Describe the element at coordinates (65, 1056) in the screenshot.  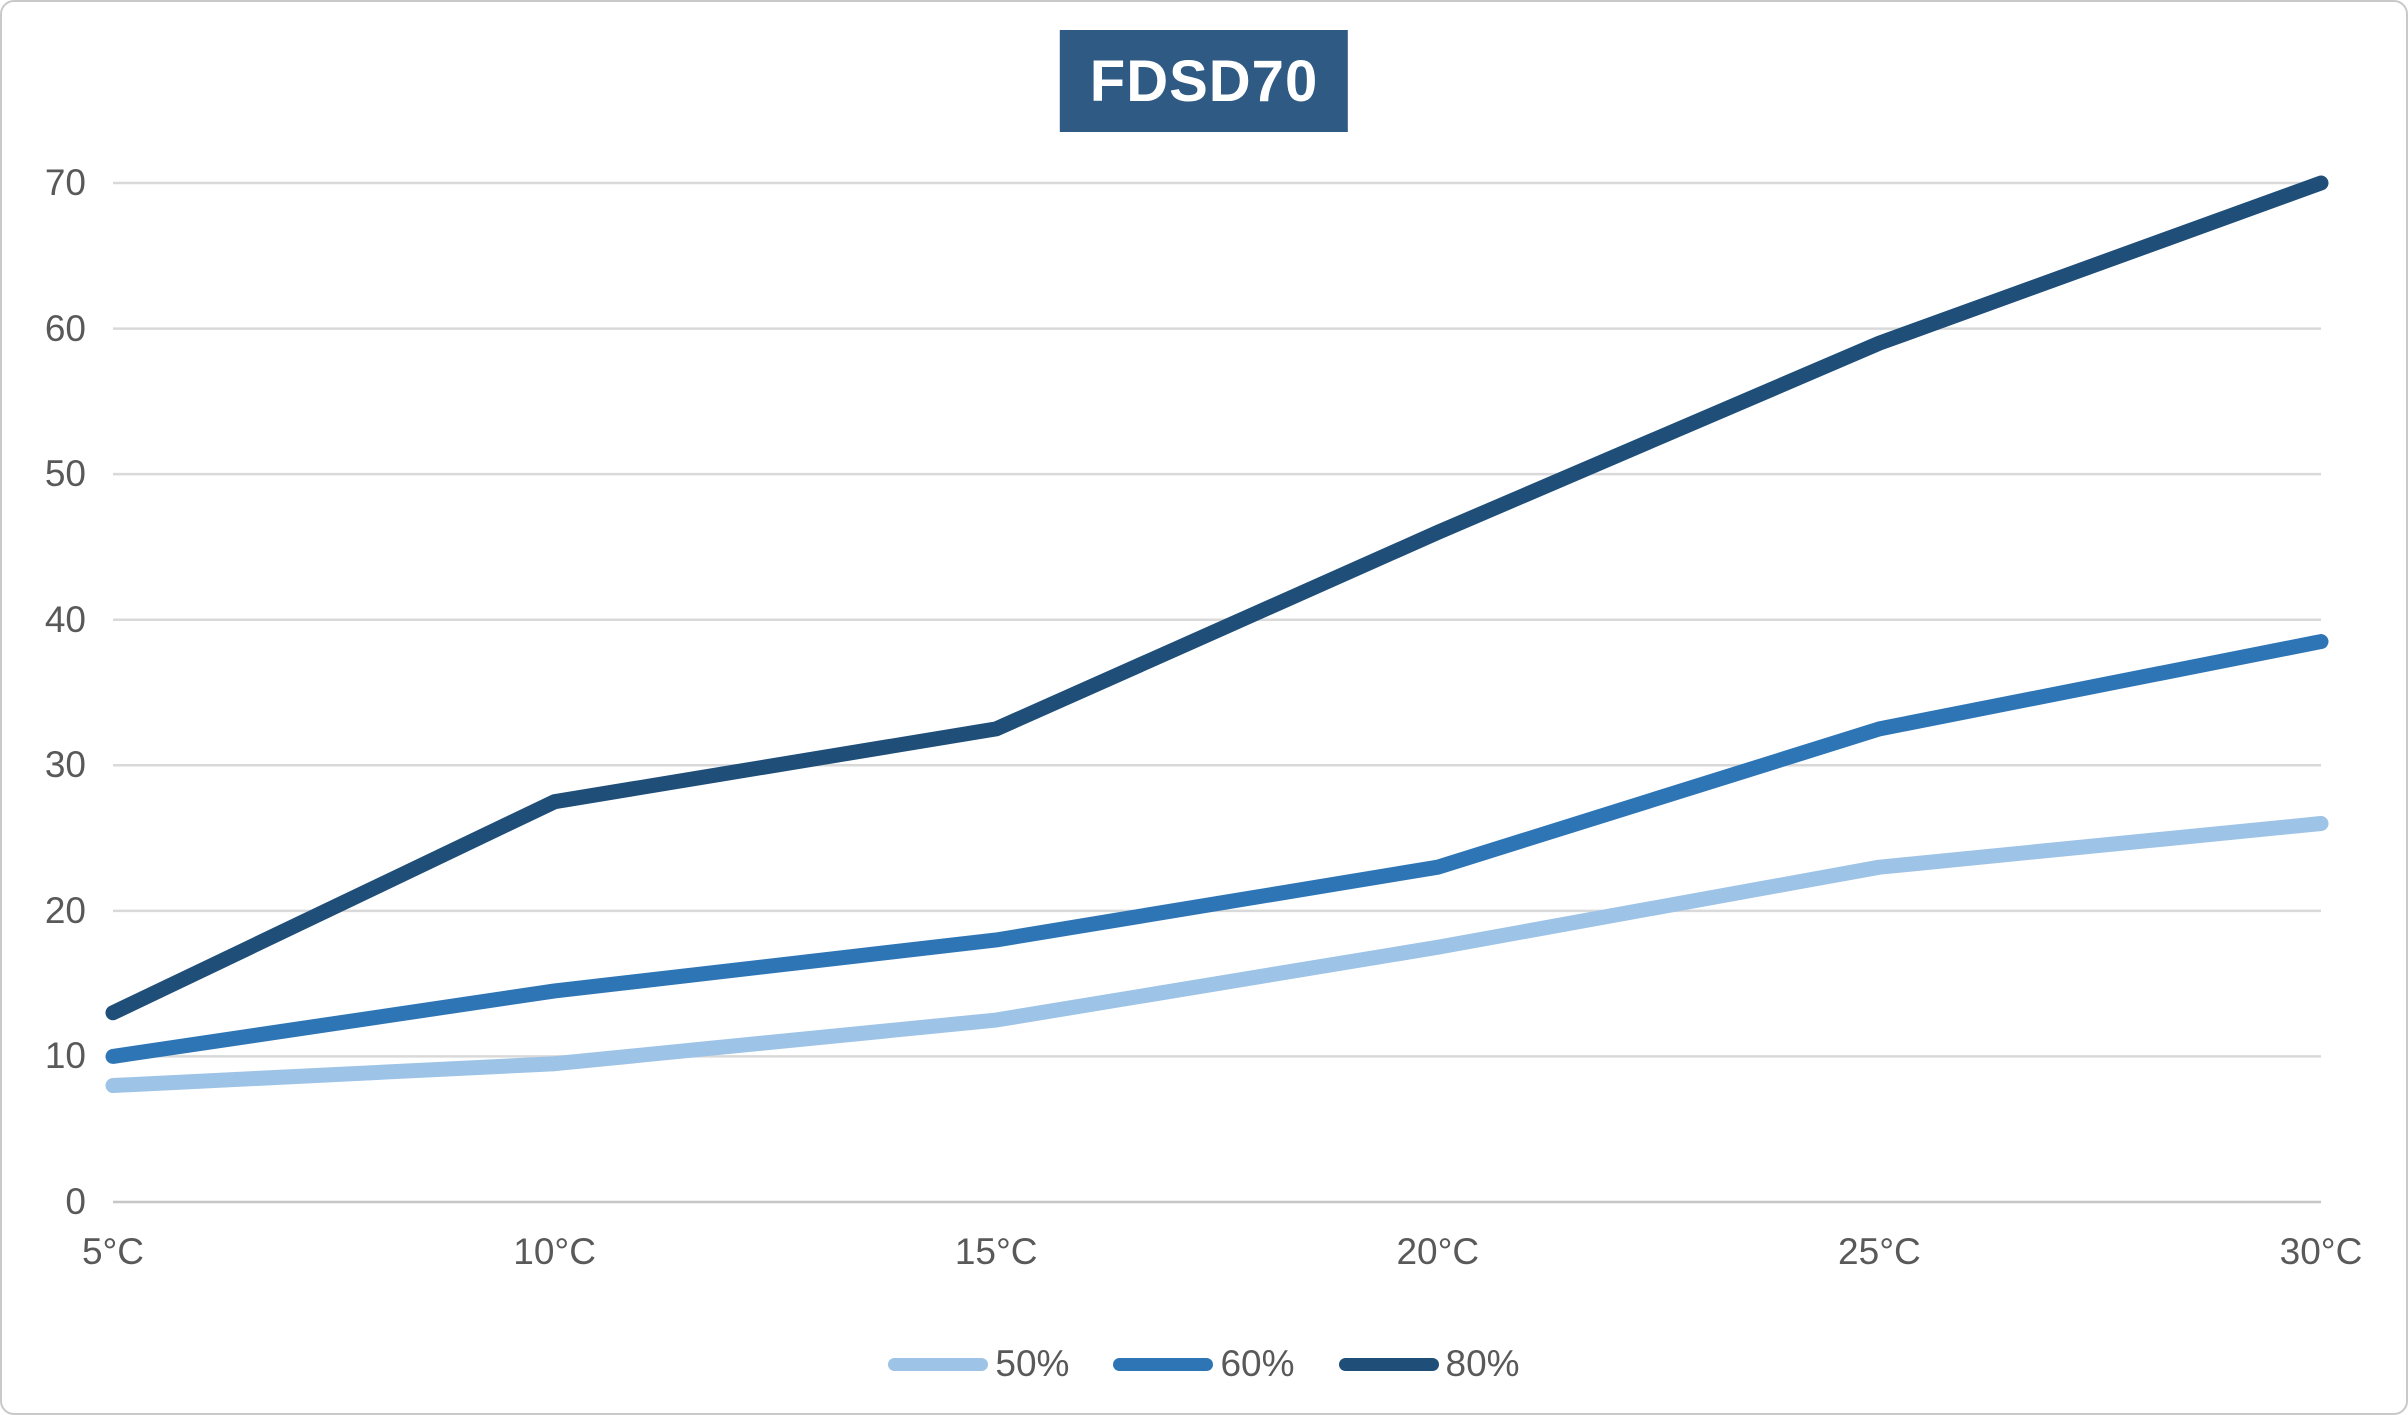
I see `y-tick-label-10: 10` at that location.